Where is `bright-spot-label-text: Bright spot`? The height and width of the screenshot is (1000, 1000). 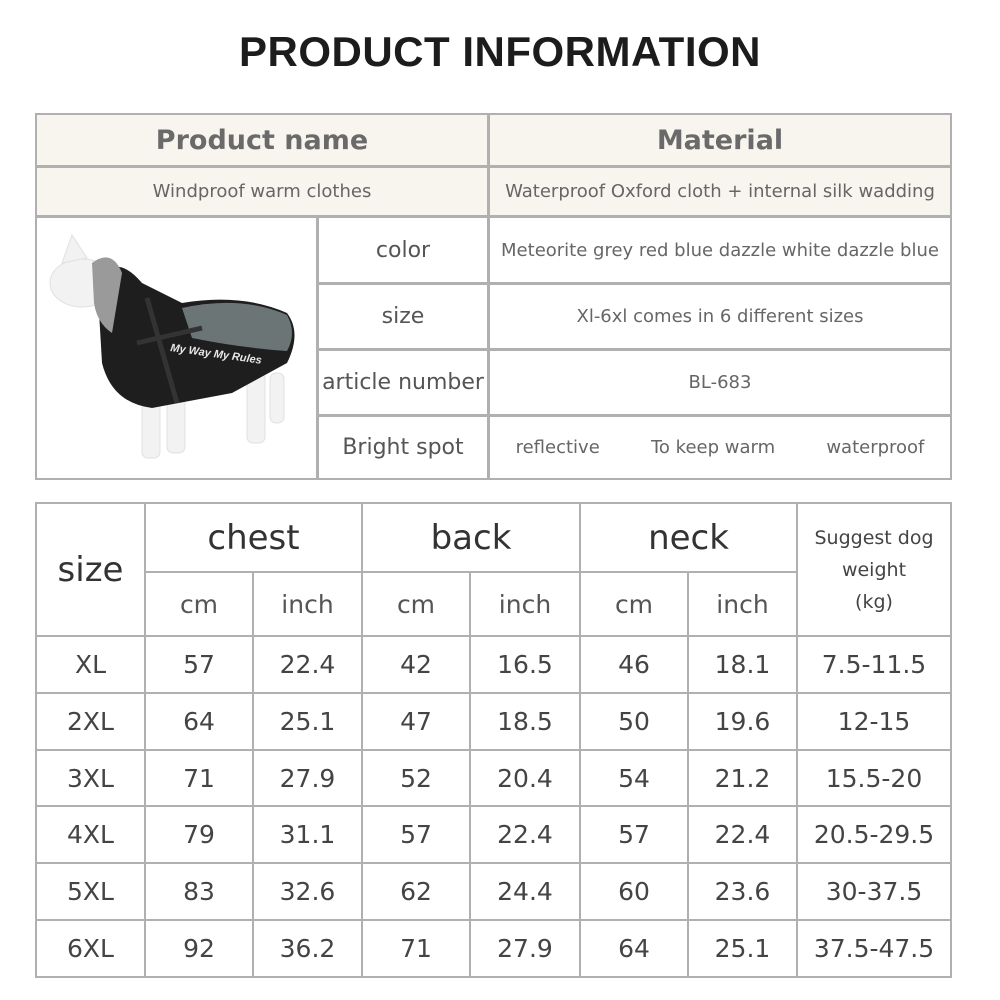
bright-spot-label-text: Bright spot is located at coordinates (403, 447).